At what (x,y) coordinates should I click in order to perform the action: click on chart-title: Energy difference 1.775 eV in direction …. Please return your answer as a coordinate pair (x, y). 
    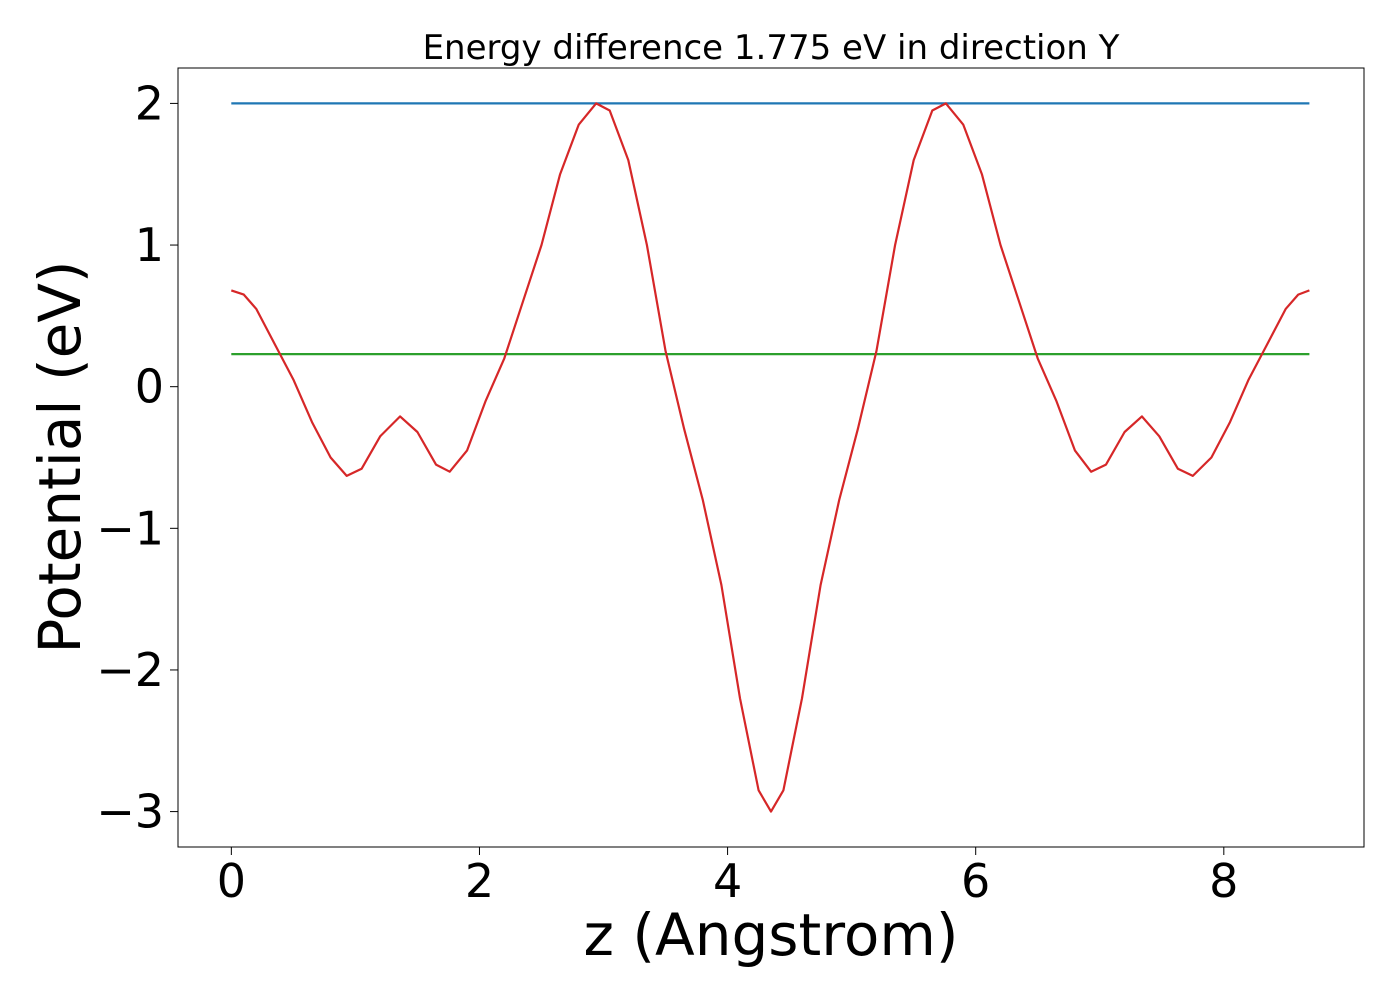
    Looking at the image, I should click on (771, 48).